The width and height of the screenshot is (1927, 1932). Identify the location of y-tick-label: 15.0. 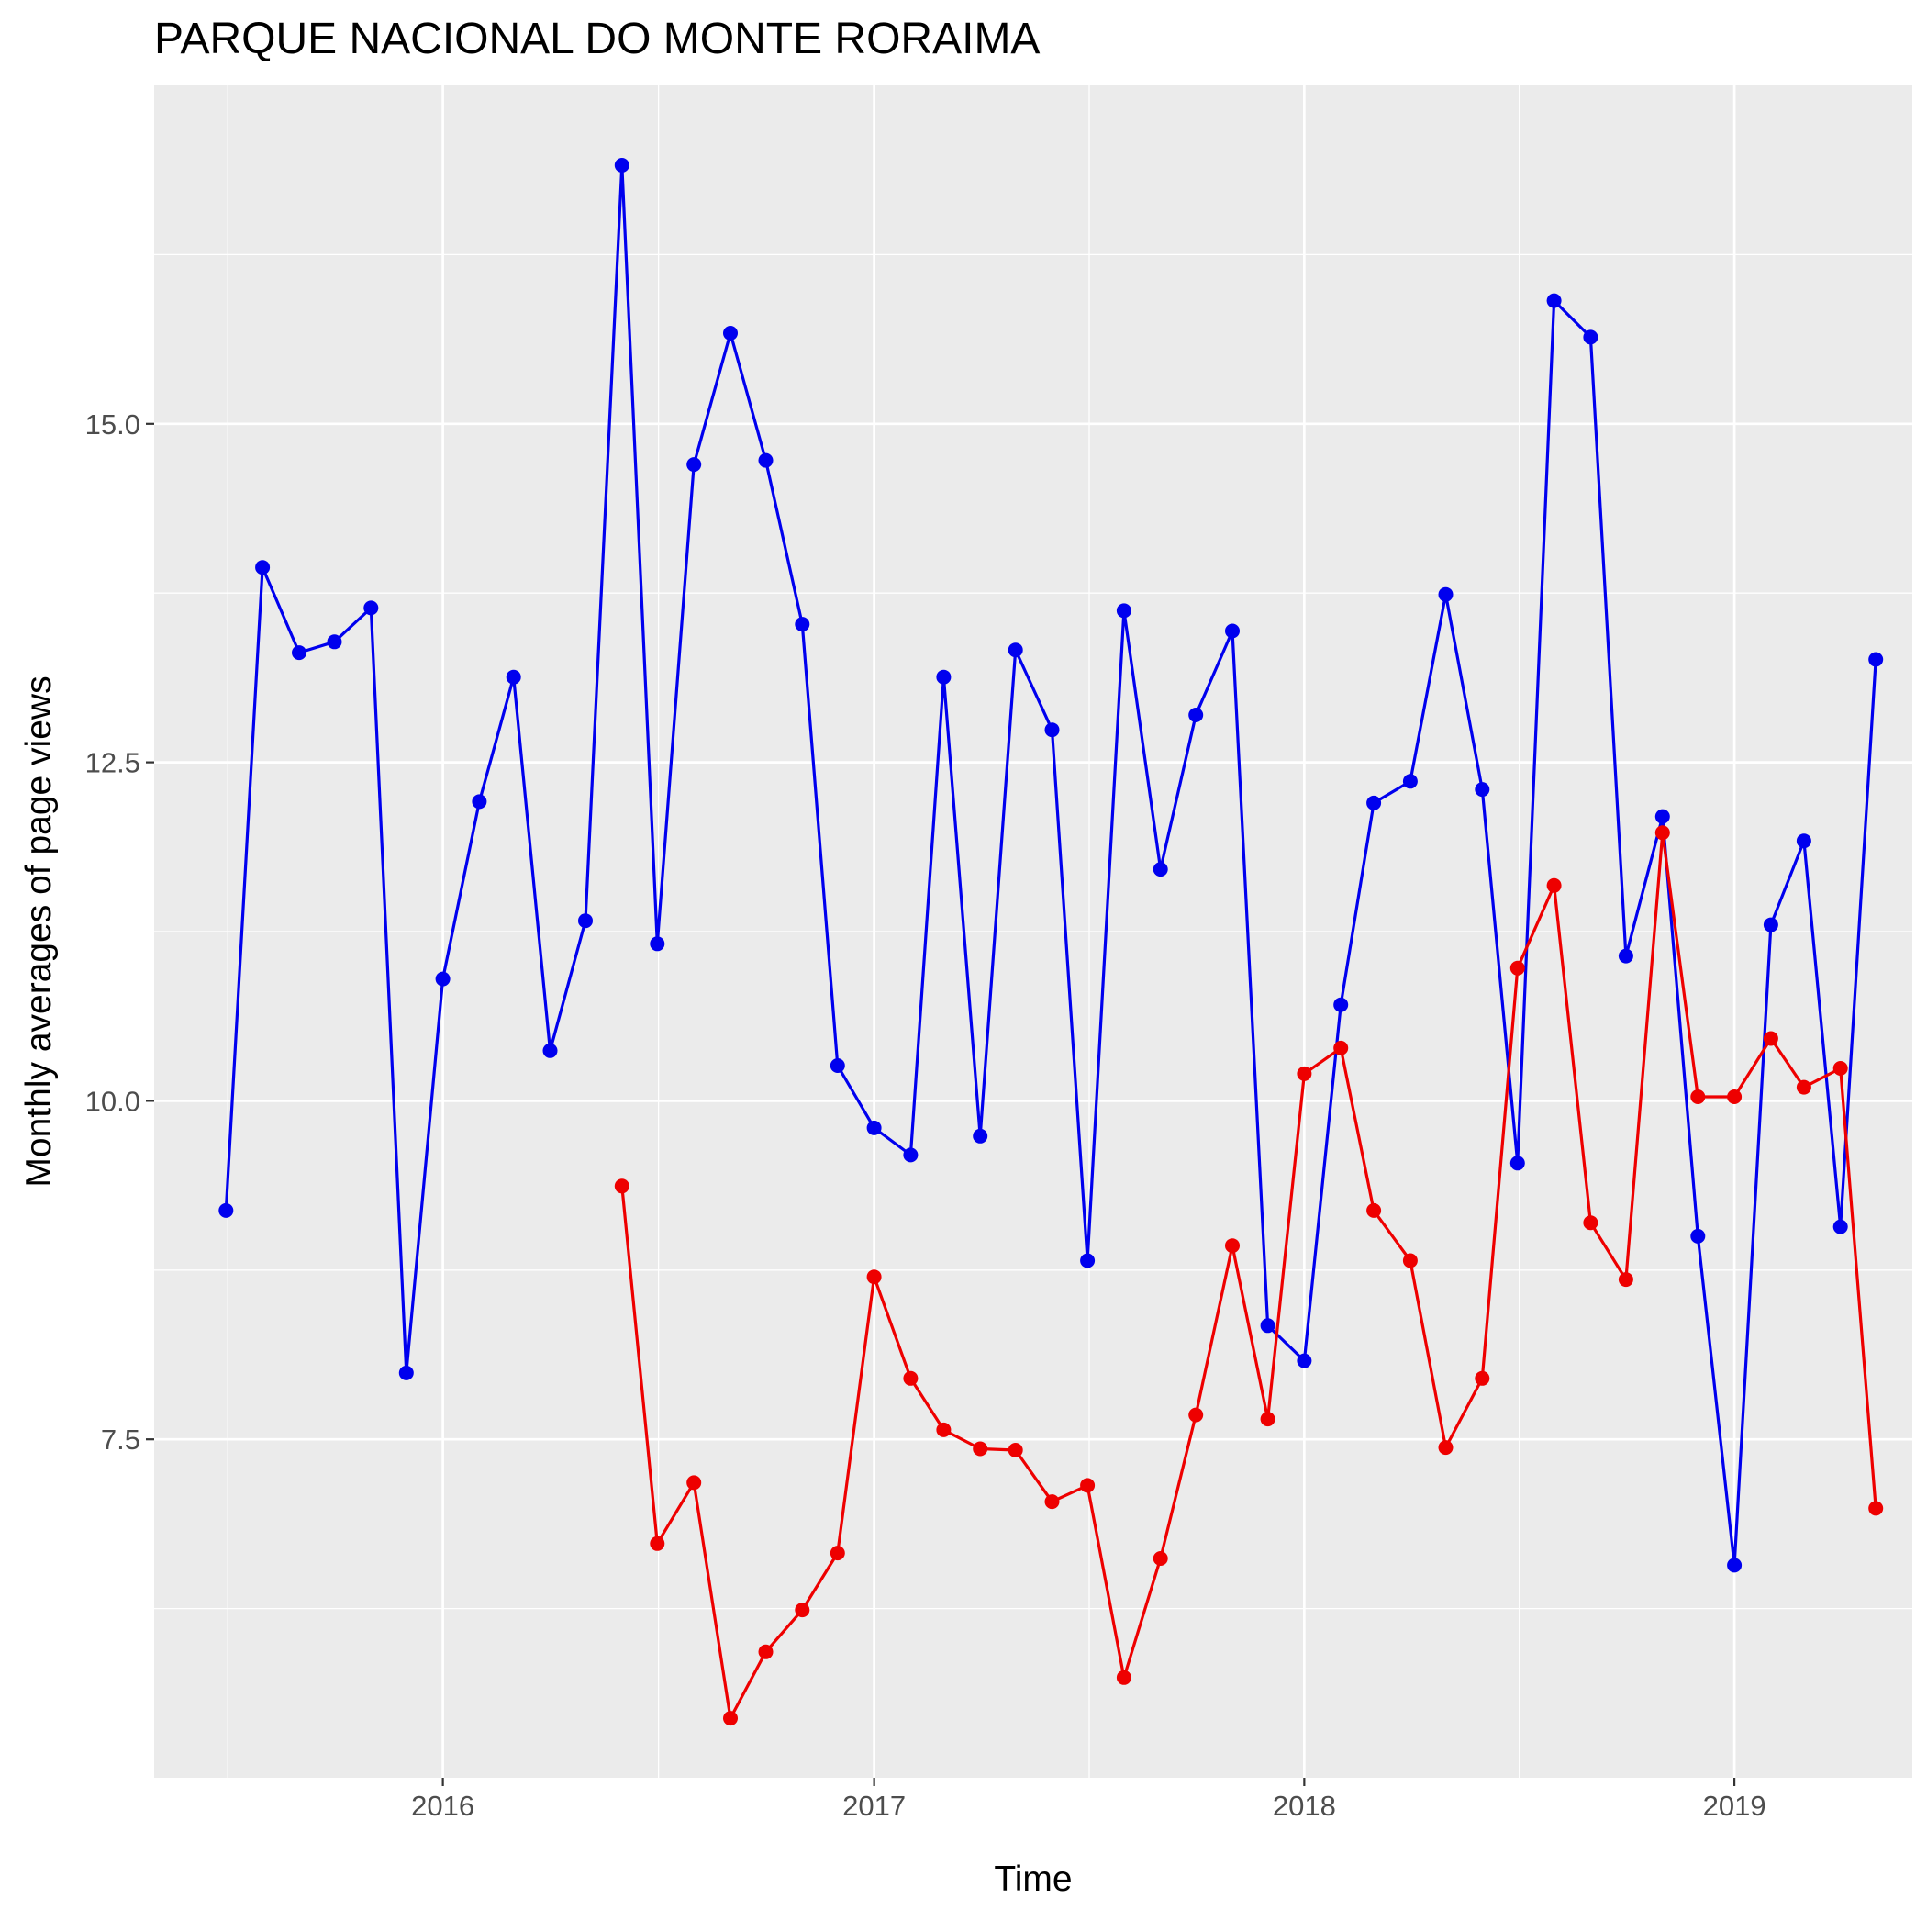
(112, 424).